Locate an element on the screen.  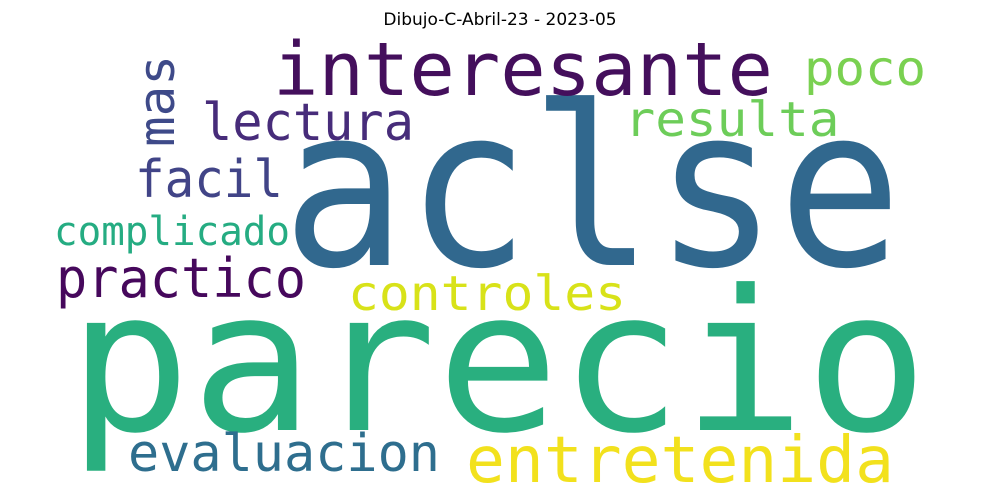
word-resulta: resulta is located at coordinates (732, 120).